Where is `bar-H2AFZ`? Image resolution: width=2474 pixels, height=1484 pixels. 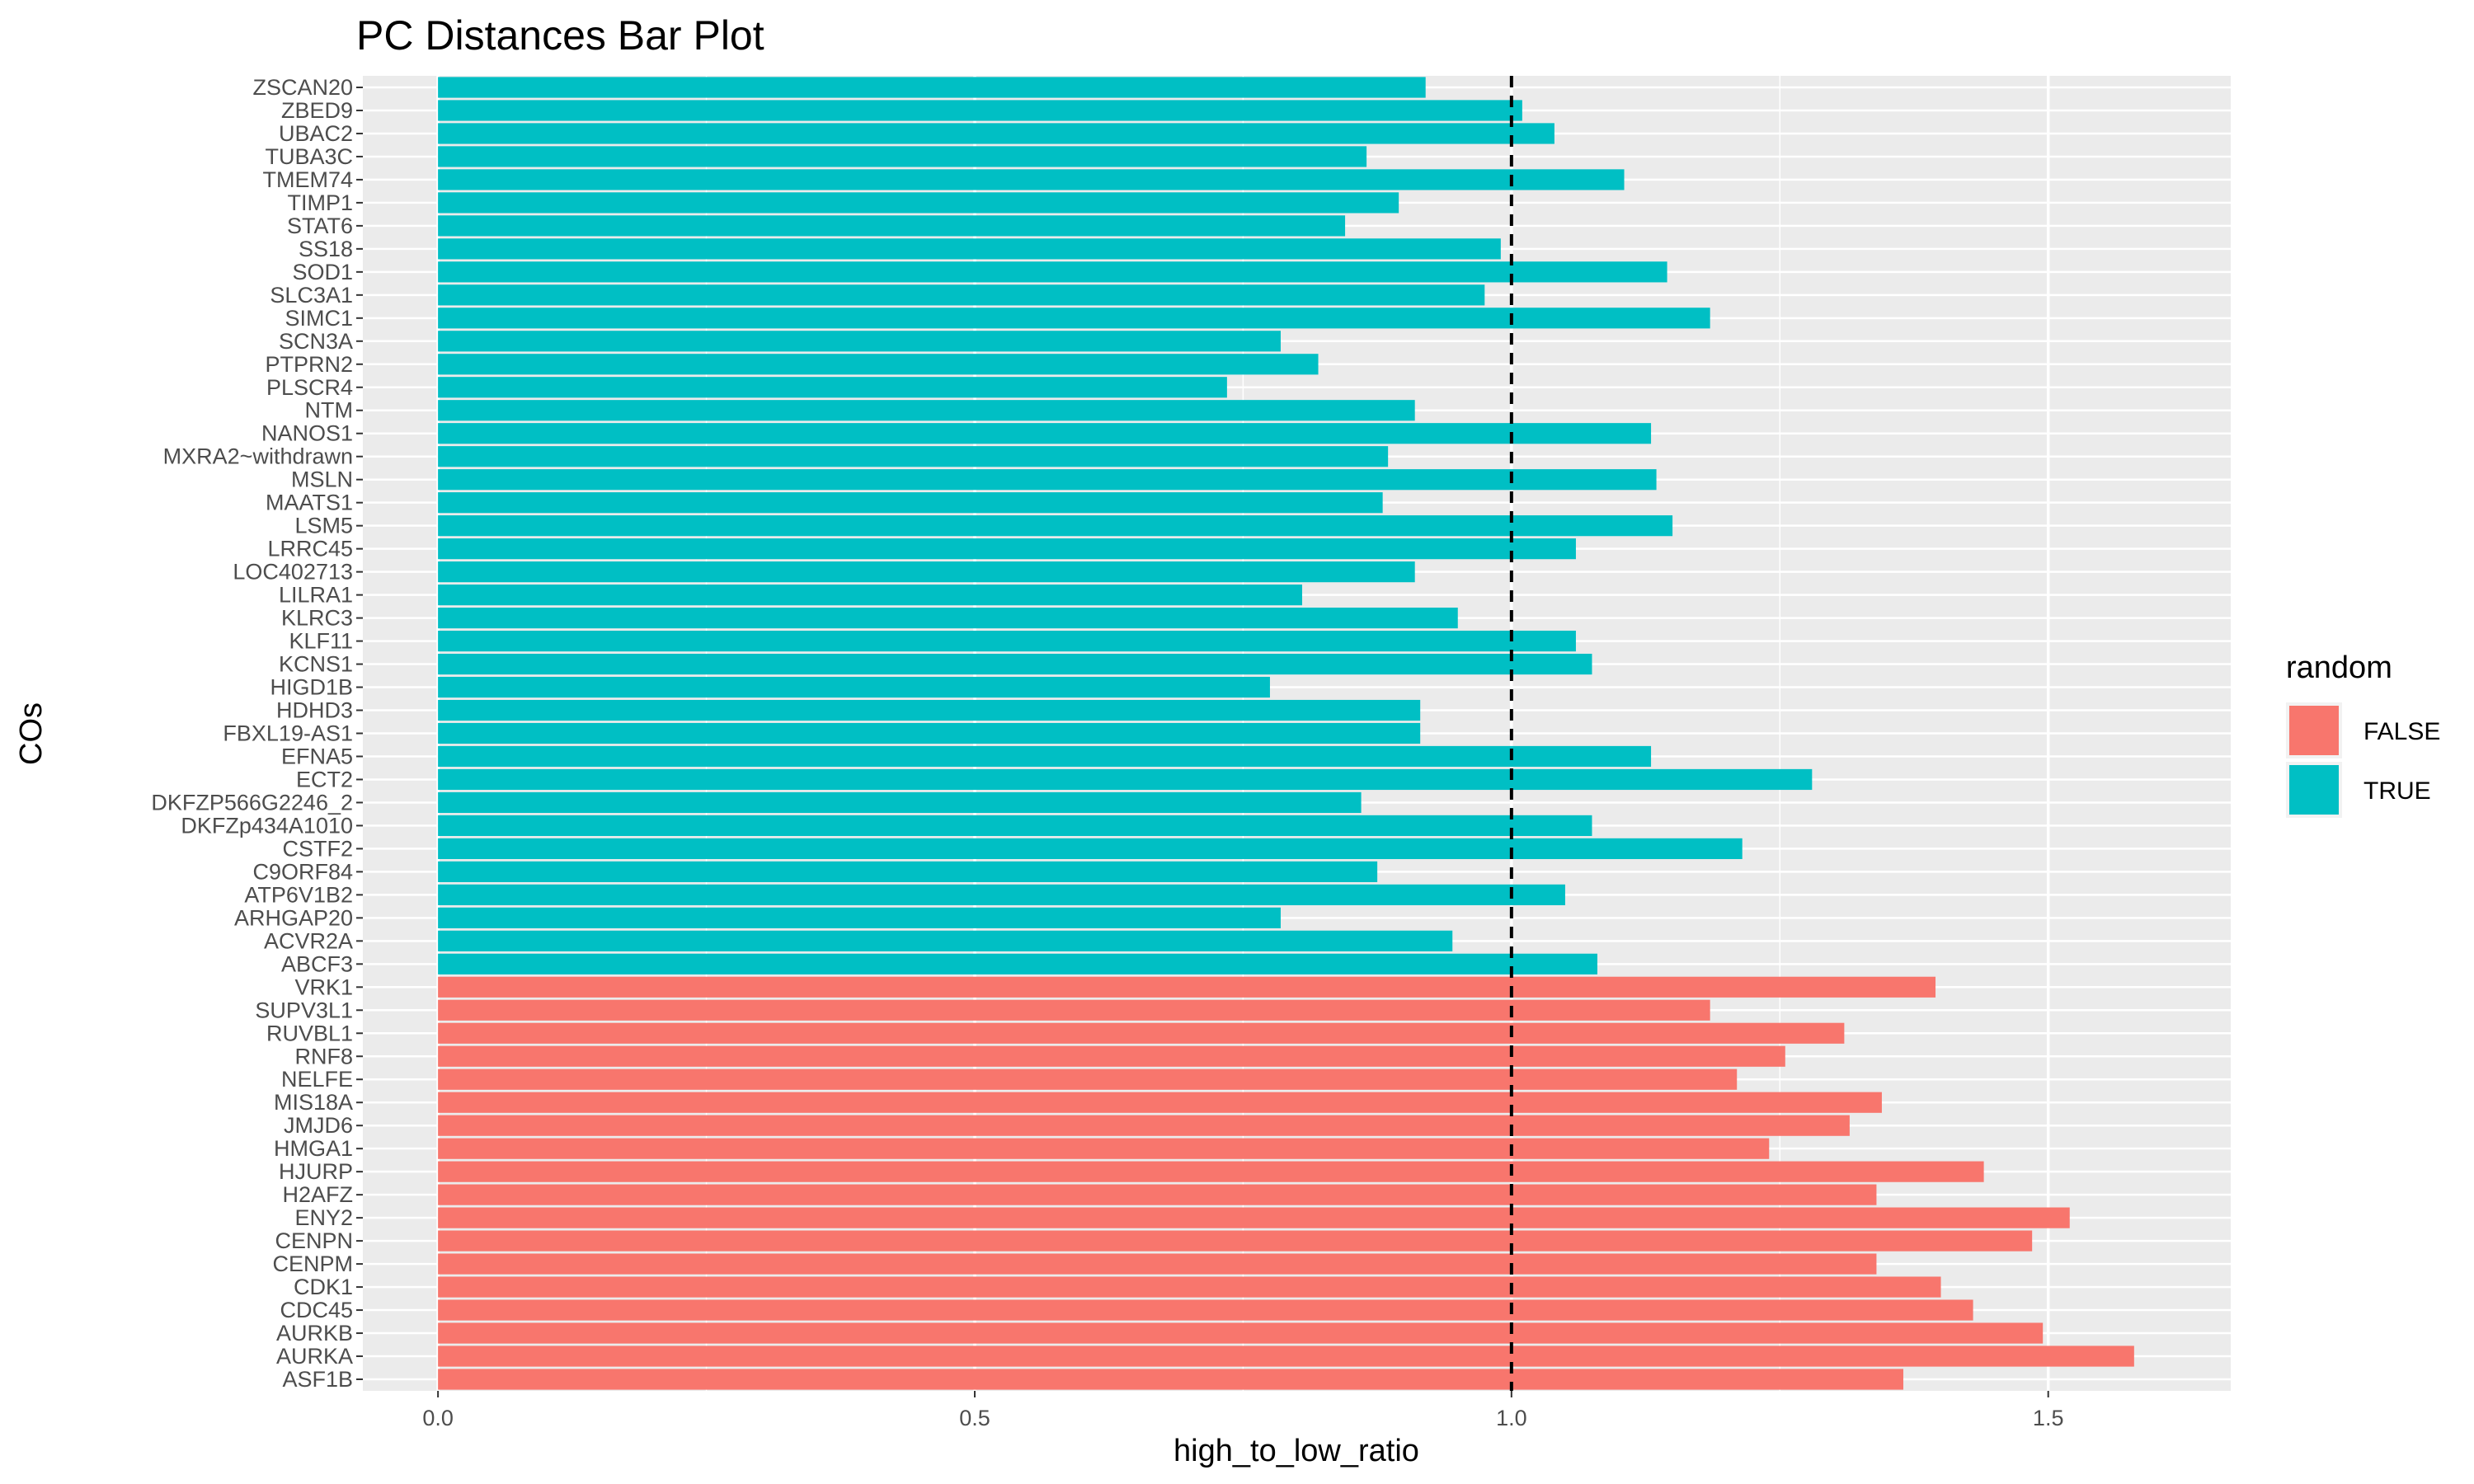 bar-H2AFZ is located at coordinates (1157, 1194).